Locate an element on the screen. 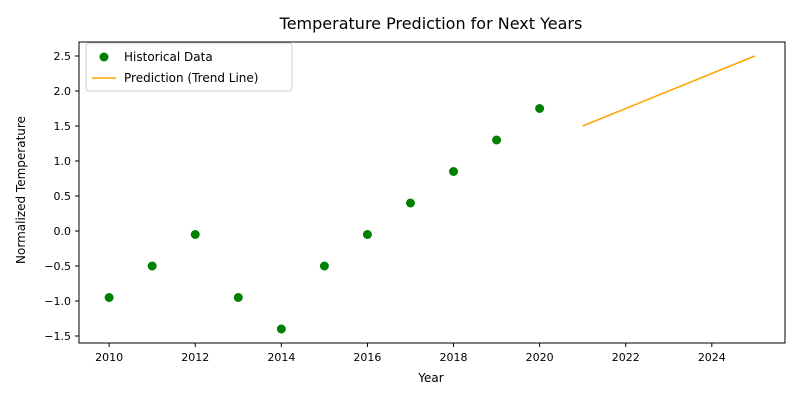  y-tick-label: −1.5 is located at coordinates (57, 336).